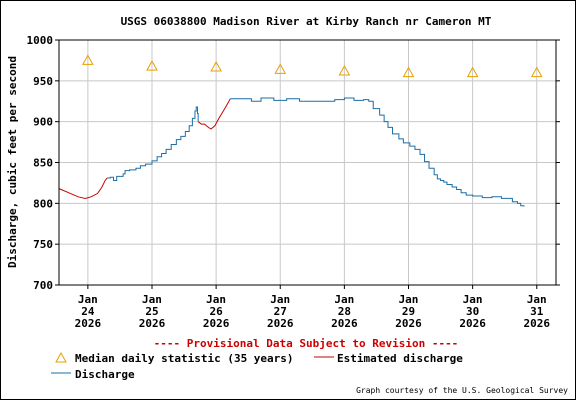  What do you see at coordinates (43, 285) in the screenshot?
I see `y-tick-label: 700` at bounding box center [43, 285].